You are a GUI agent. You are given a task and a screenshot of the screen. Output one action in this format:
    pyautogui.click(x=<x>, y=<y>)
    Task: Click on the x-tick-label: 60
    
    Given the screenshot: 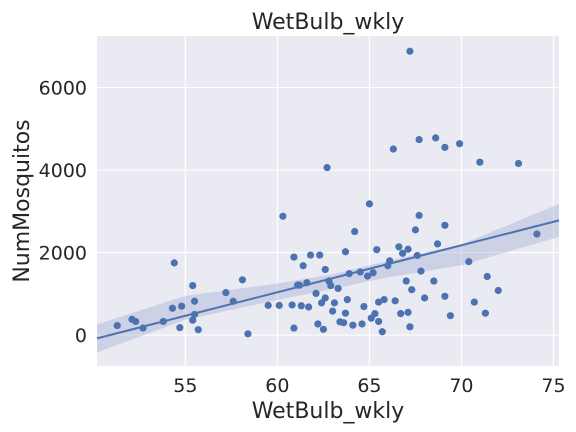 What is the action you would take?
    pyautogui.click(x=277, y=386)
    